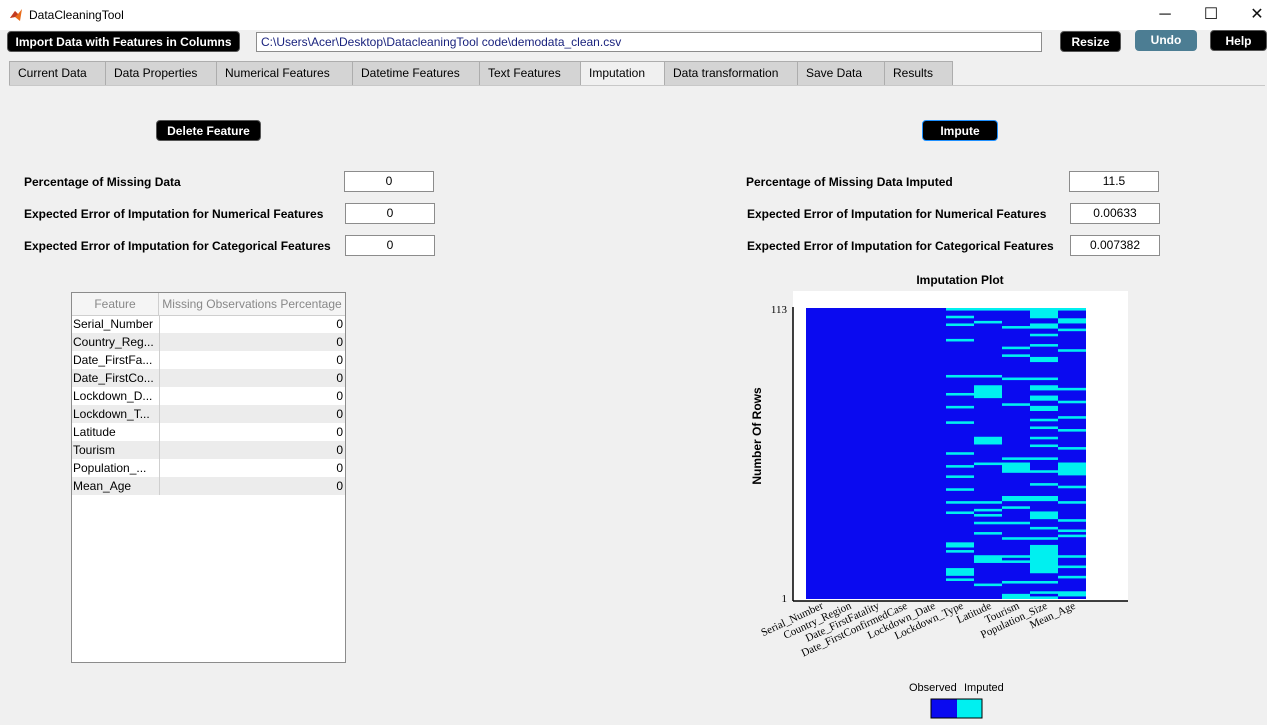  I want to click on legend-colorbar, so click(956, 708).